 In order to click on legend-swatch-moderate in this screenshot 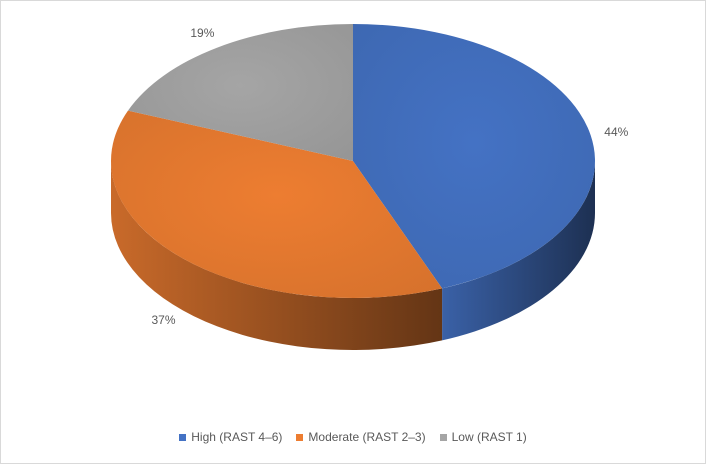, I will do `click(300, 437)`.